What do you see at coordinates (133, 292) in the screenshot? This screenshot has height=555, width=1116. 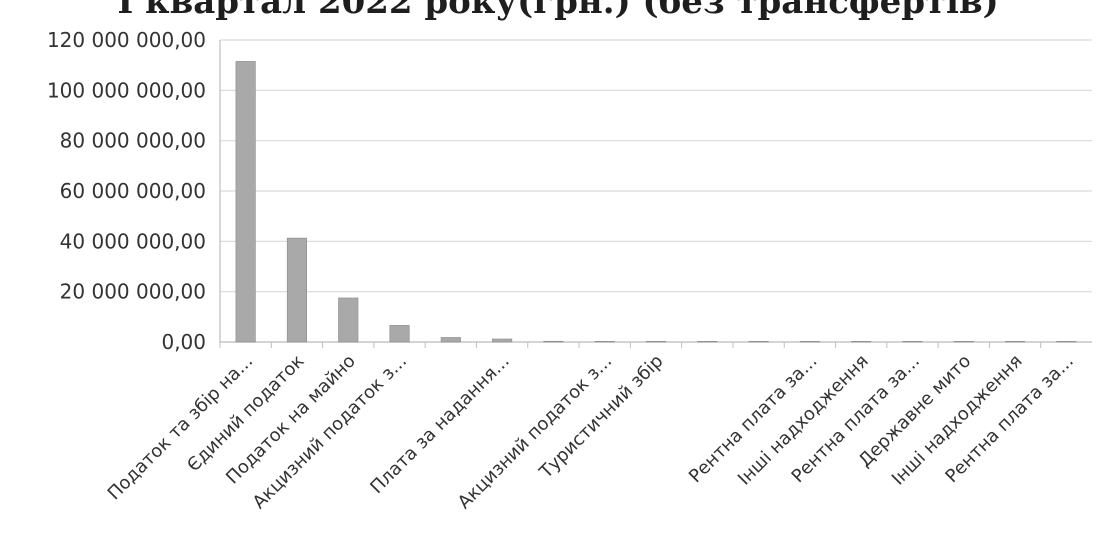 I see `y-tick-label: 20 000 000,00` at bounding box center [133, 292].